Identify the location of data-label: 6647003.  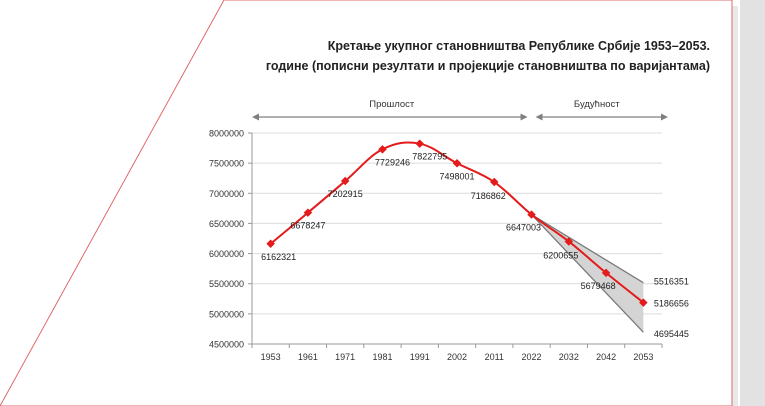
(523, 228).